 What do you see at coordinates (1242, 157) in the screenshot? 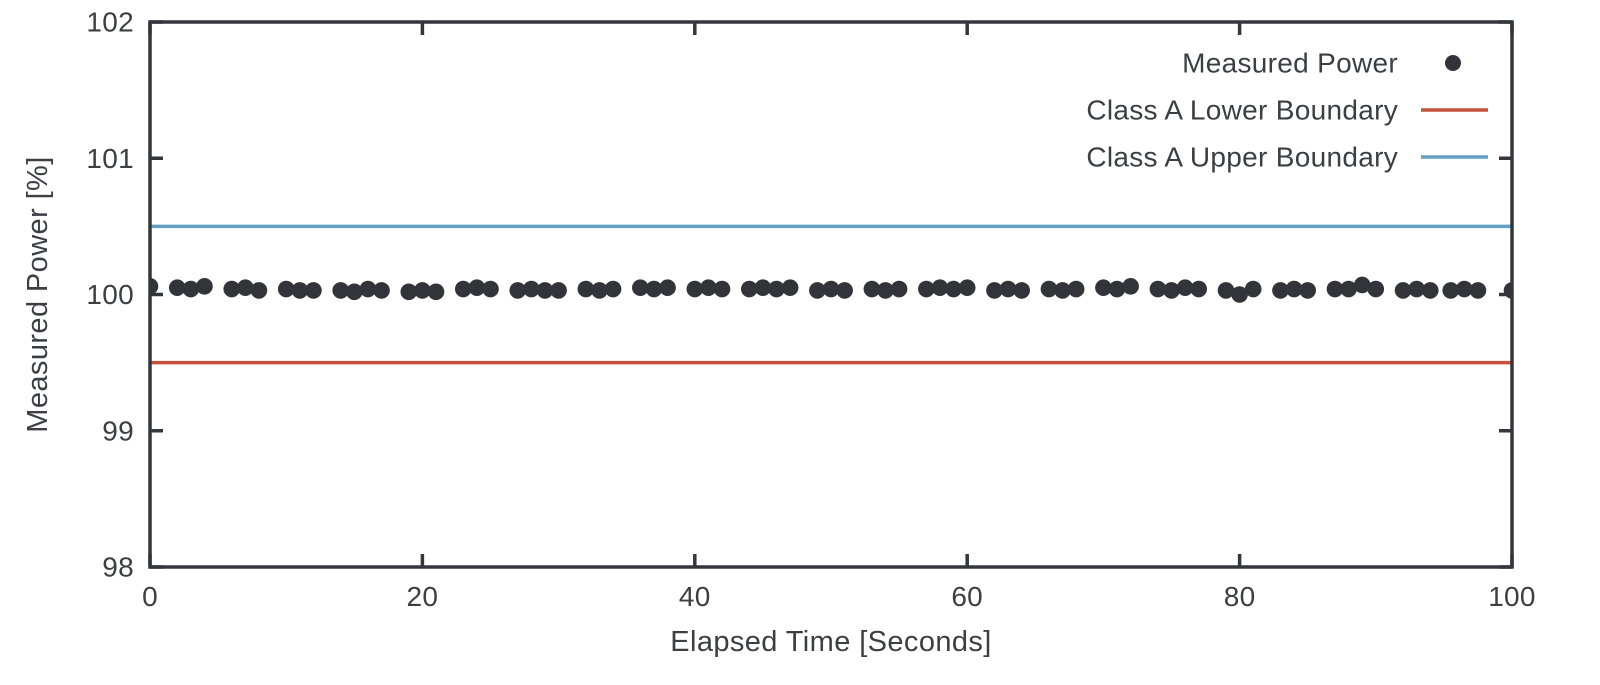
I see `legend-label: Class A Upper Boundary` at bounding box center [1242, 157].